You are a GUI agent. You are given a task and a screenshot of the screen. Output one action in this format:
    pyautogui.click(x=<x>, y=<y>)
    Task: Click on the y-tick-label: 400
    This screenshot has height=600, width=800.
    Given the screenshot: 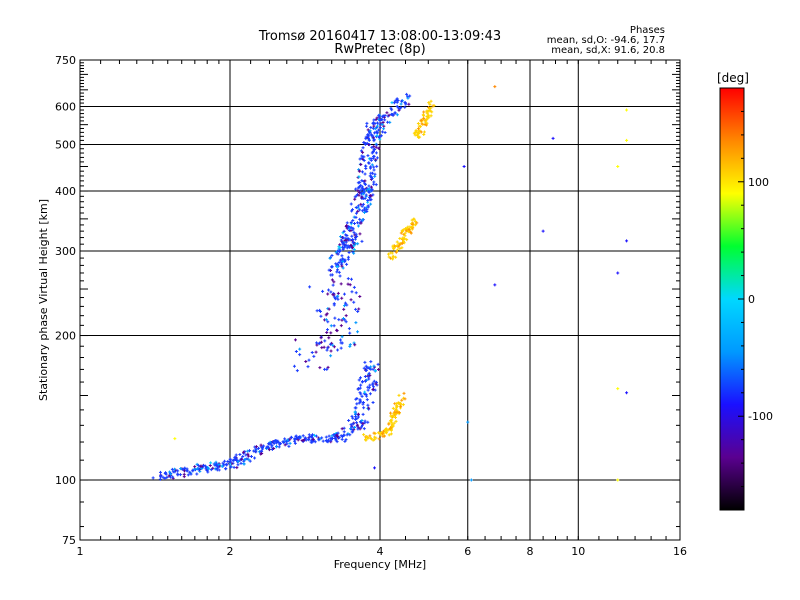 What is the action you would take?
    pyautogui.click(x=65, y=191)
    